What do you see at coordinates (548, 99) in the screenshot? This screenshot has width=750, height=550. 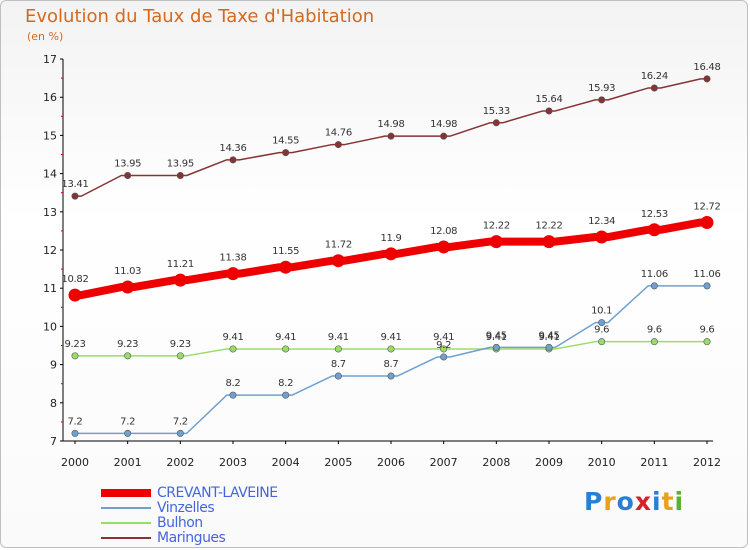 I see `data-label: 15.64` at bounding box center [548, 99].